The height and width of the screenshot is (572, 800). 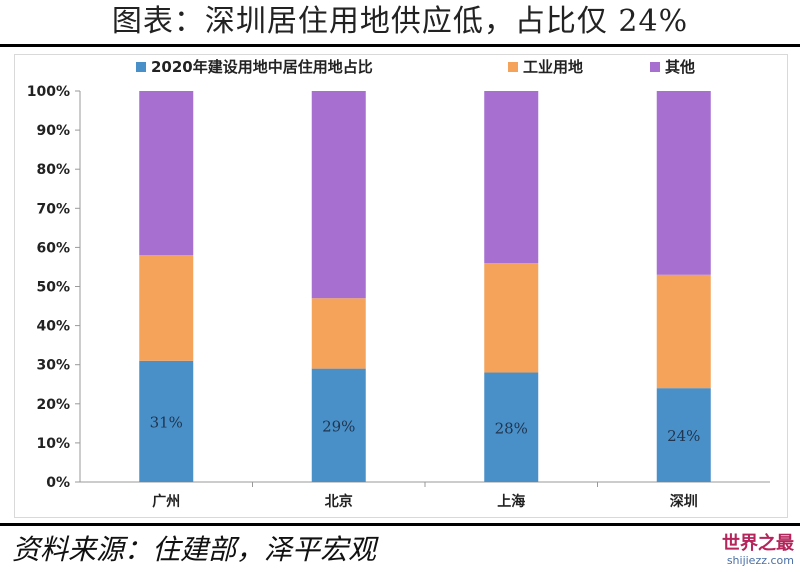 What do you see at coordinates (760, 560) in the screenshot?
I see `watermark-sub: shijiezz.com` at bounding box center [760, 560].